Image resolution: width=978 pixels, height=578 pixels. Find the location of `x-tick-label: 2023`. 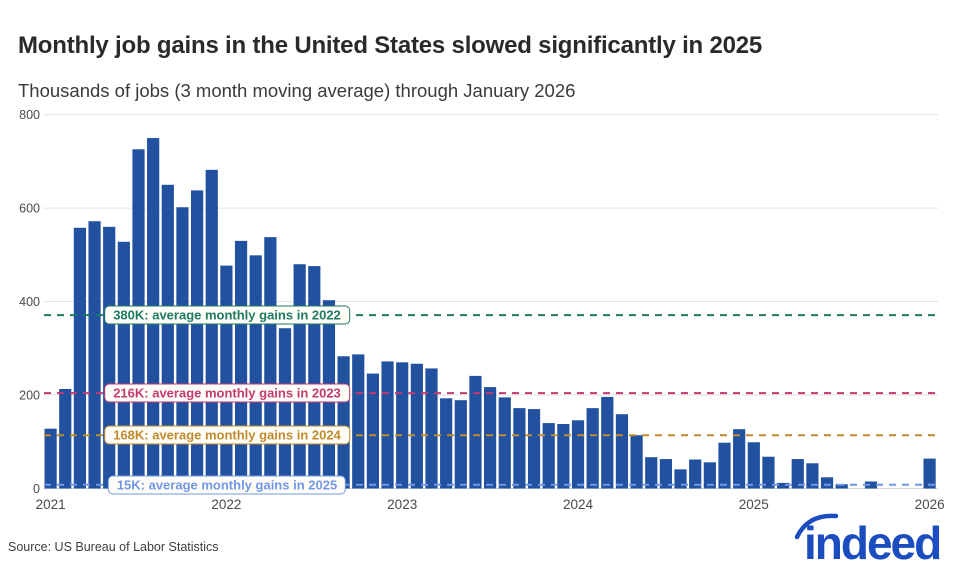

x-tick-label: 2023 is located at coordinates (402, 504).